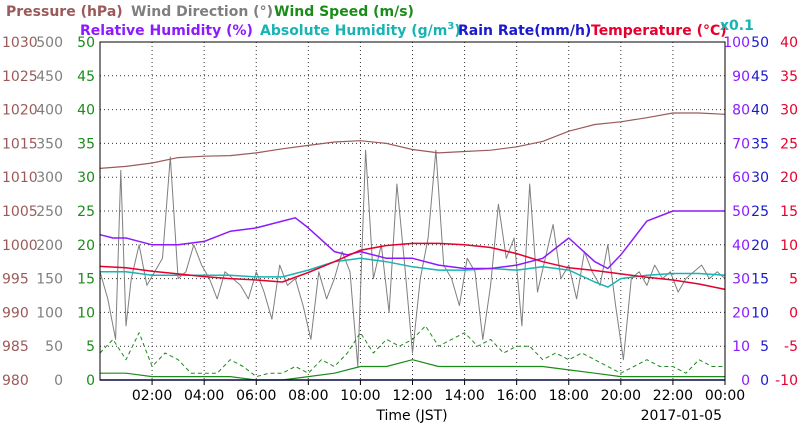  Describe the element at coordinates (20, 212) in the screenshot. I see `pressure-tick-label: 1005` at that location.